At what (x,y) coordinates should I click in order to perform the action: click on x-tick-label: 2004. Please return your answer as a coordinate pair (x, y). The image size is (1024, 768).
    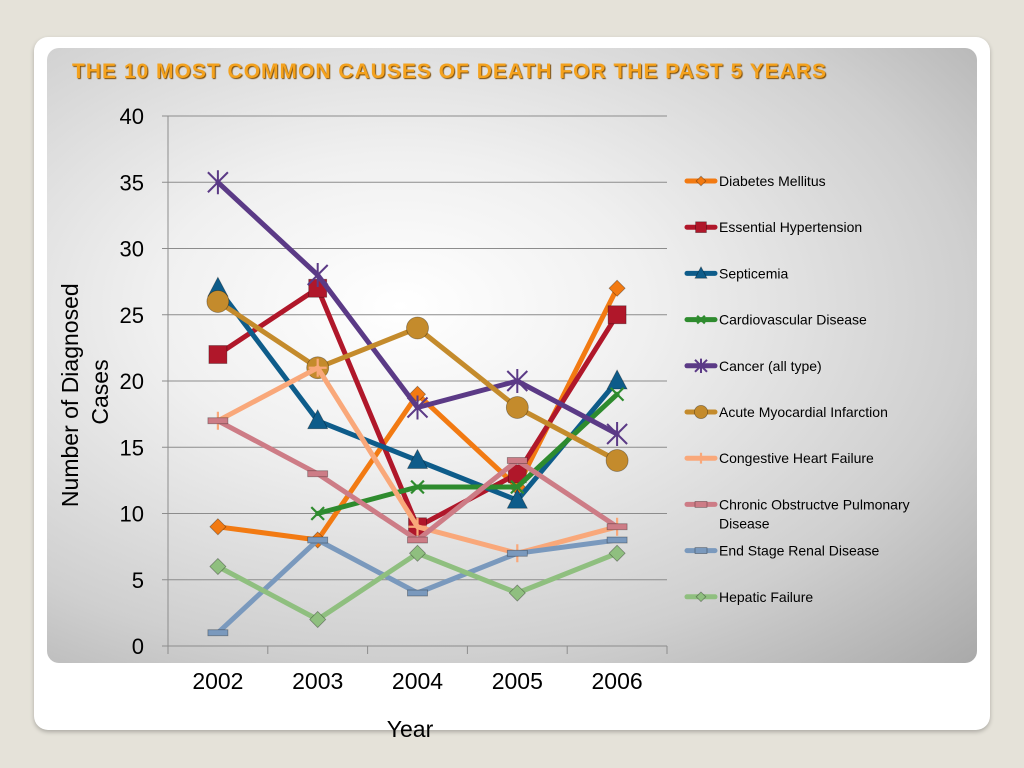
    Looking at the image, I should click on (417, 681).